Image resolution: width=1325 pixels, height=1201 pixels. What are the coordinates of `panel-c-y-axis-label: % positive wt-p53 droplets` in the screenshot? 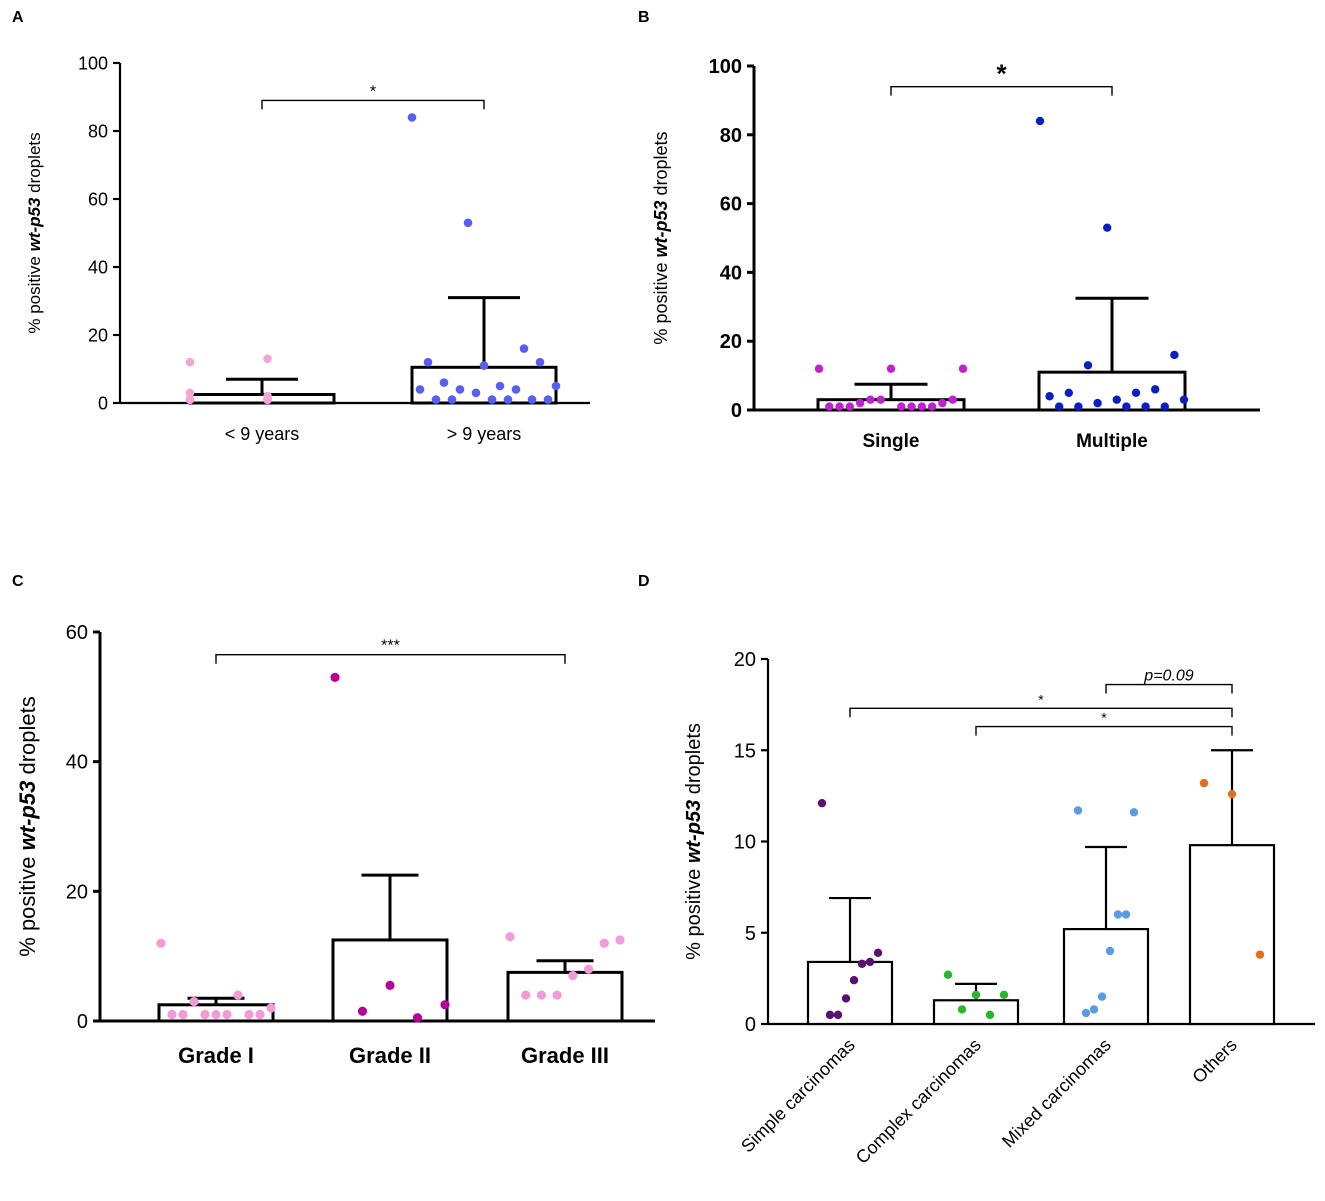 It's located at (27, 826).